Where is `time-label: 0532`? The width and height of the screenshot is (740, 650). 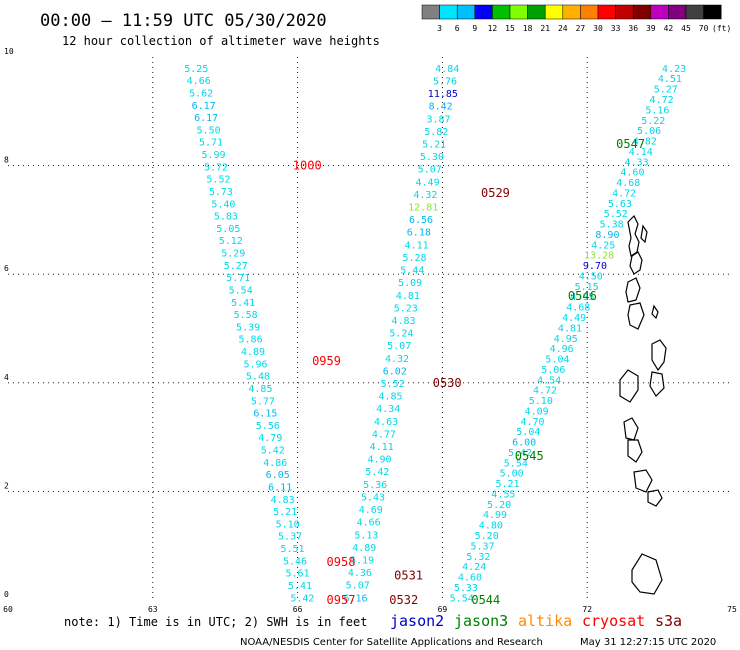 time-label: 0532 is located at coordinates (403, 600).